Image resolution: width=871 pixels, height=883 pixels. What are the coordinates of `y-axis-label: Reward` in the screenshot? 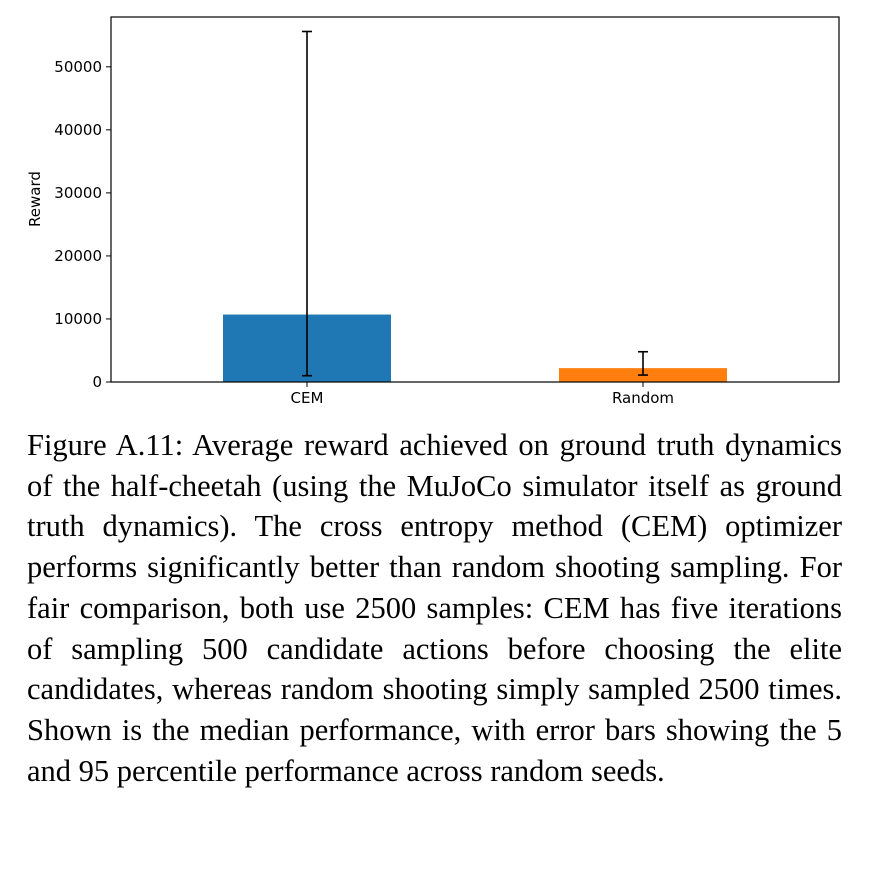 It's located at (35, 199).